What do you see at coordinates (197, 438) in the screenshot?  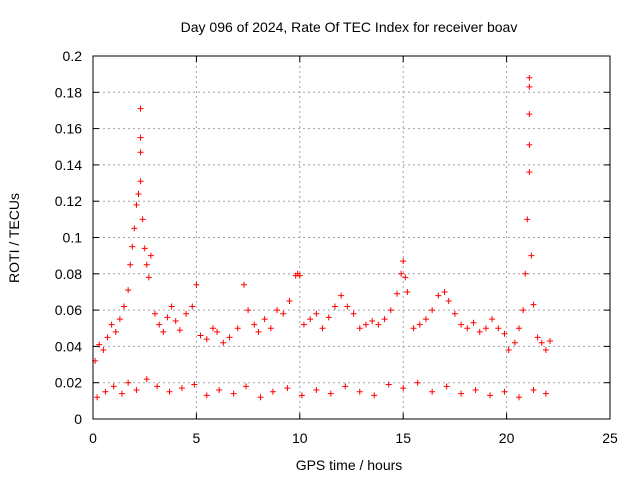 I see `x-tick-label: 5` at bounding box center [197, 438].